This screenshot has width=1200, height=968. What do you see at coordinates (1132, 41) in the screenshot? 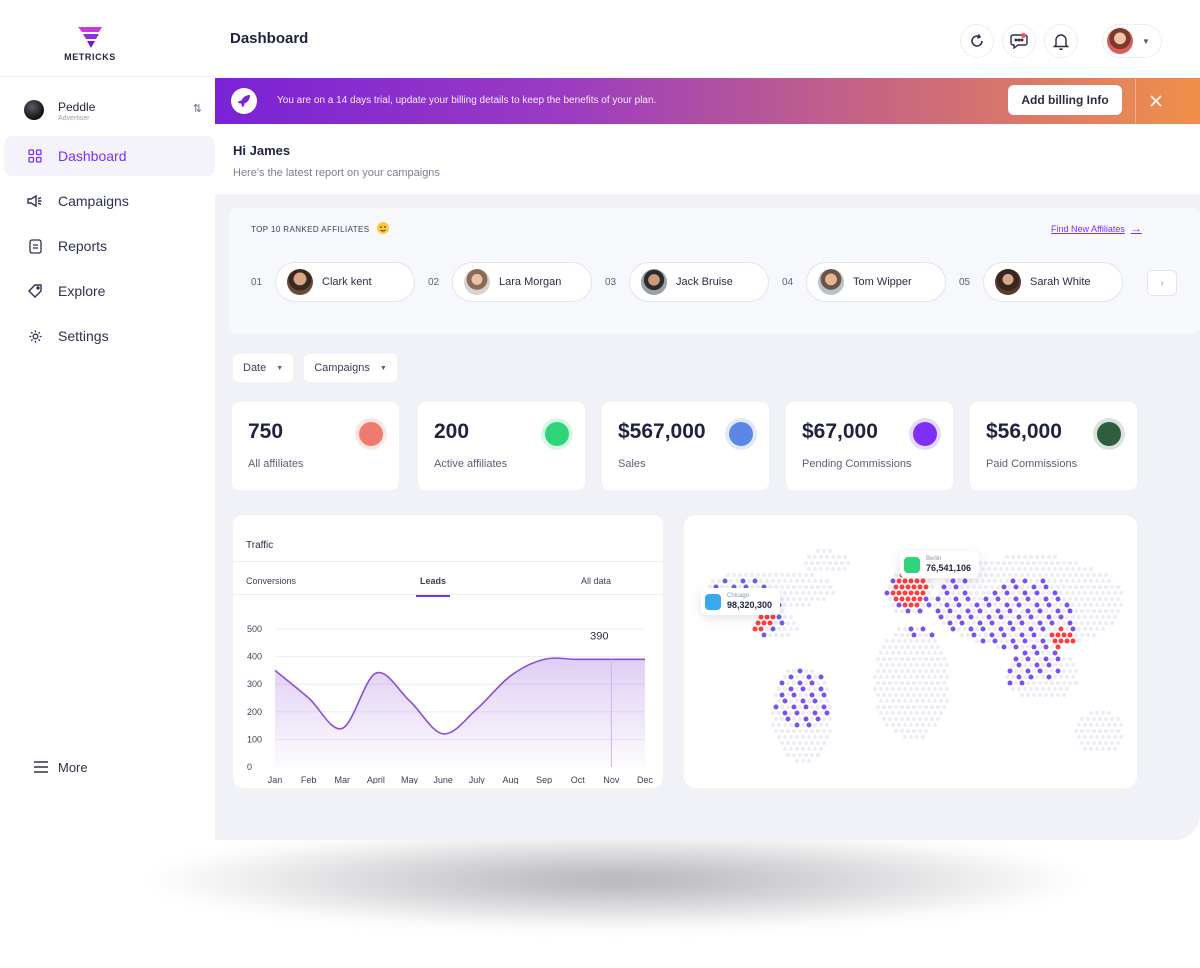
I see `user-menu: ▼` at bounding box center [1132, 41].